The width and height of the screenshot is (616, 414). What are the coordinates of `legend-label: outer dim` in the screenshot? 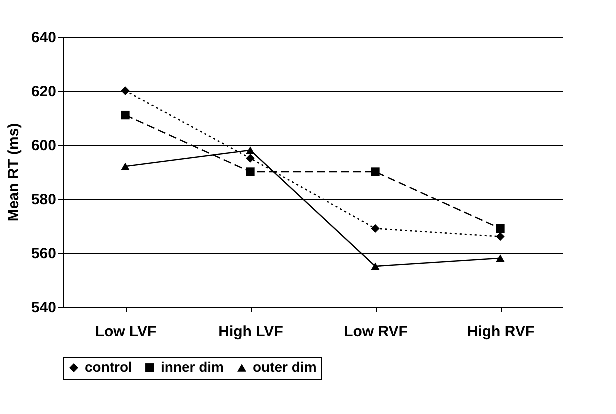 It's located at (285, 367).